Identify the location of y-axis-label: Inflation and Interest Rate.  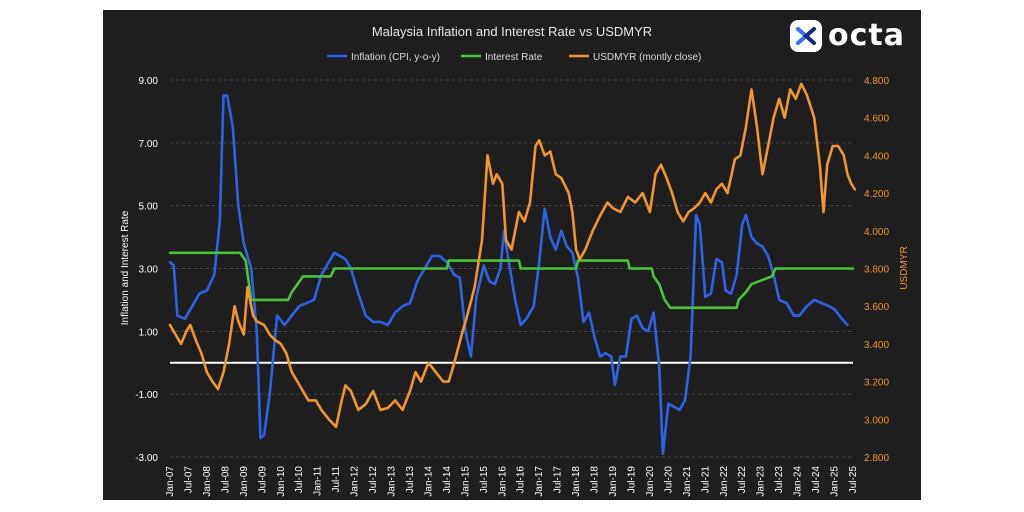
(125, 267).